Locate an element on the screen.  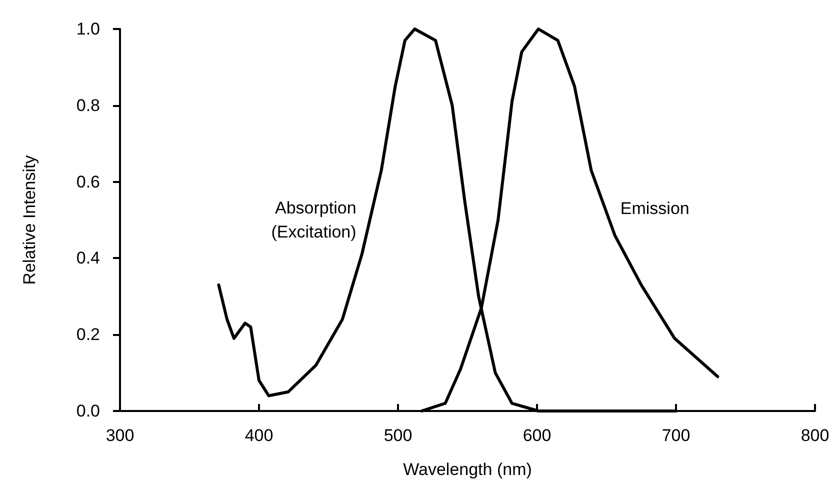
y-tick-label: 0.2 is located at coordinates (88, 334).